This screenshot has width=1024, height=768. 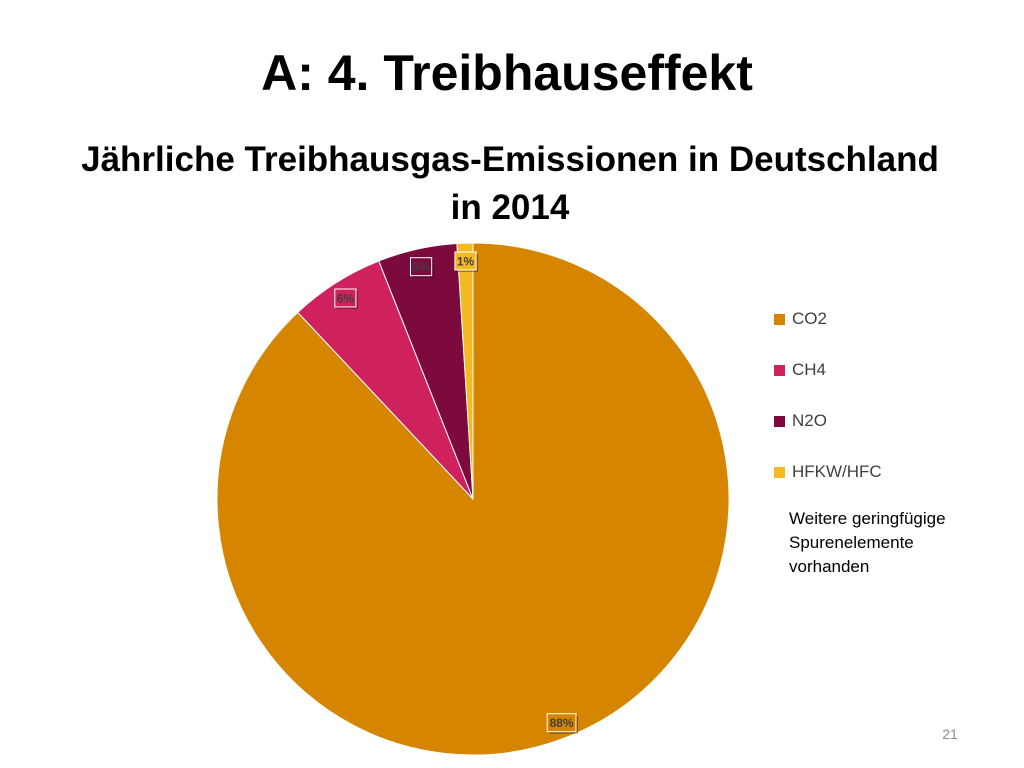 I want to click on data-label-co2: 88%, so click(x=562, y=723).